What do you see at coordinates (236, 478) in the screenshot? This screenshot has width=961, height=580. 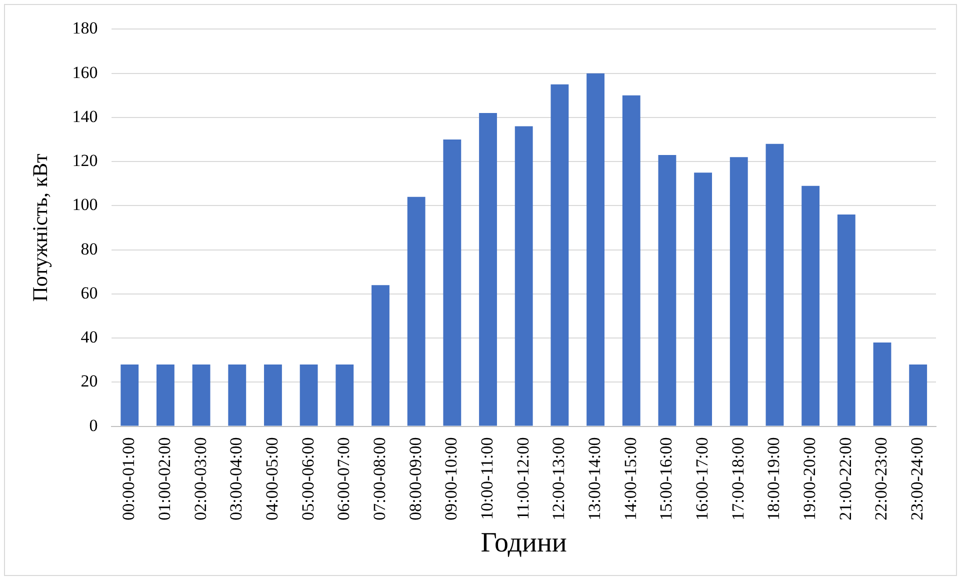 I see `x-tick-label: 03:00-04:00` at bounding box center [236, 478].